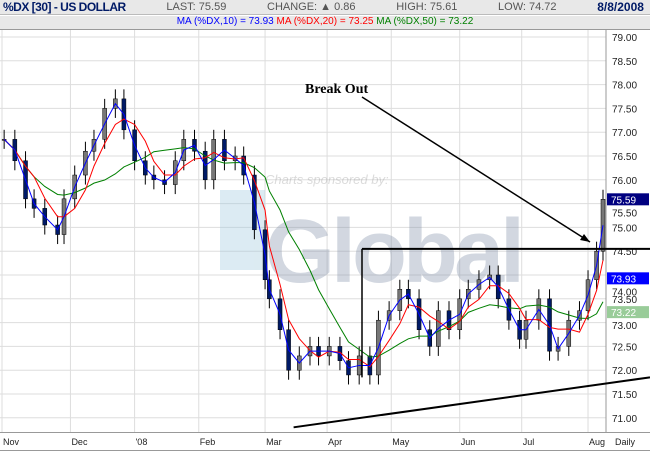 This screenshot has height=451, width=650. I want to click on ma10-price-tag, so click(628, 278).